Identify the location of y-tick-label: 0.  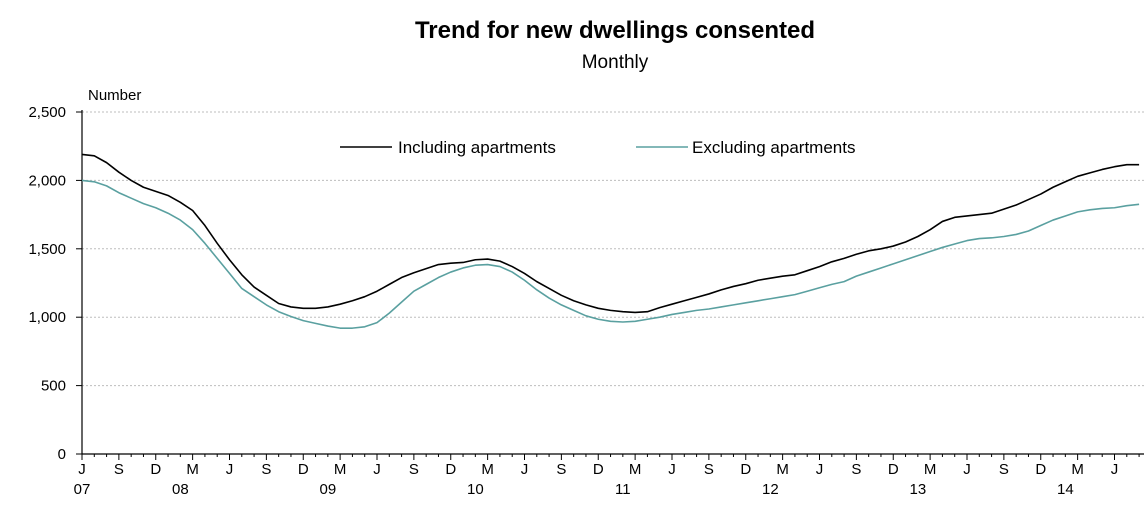
(62, 454).